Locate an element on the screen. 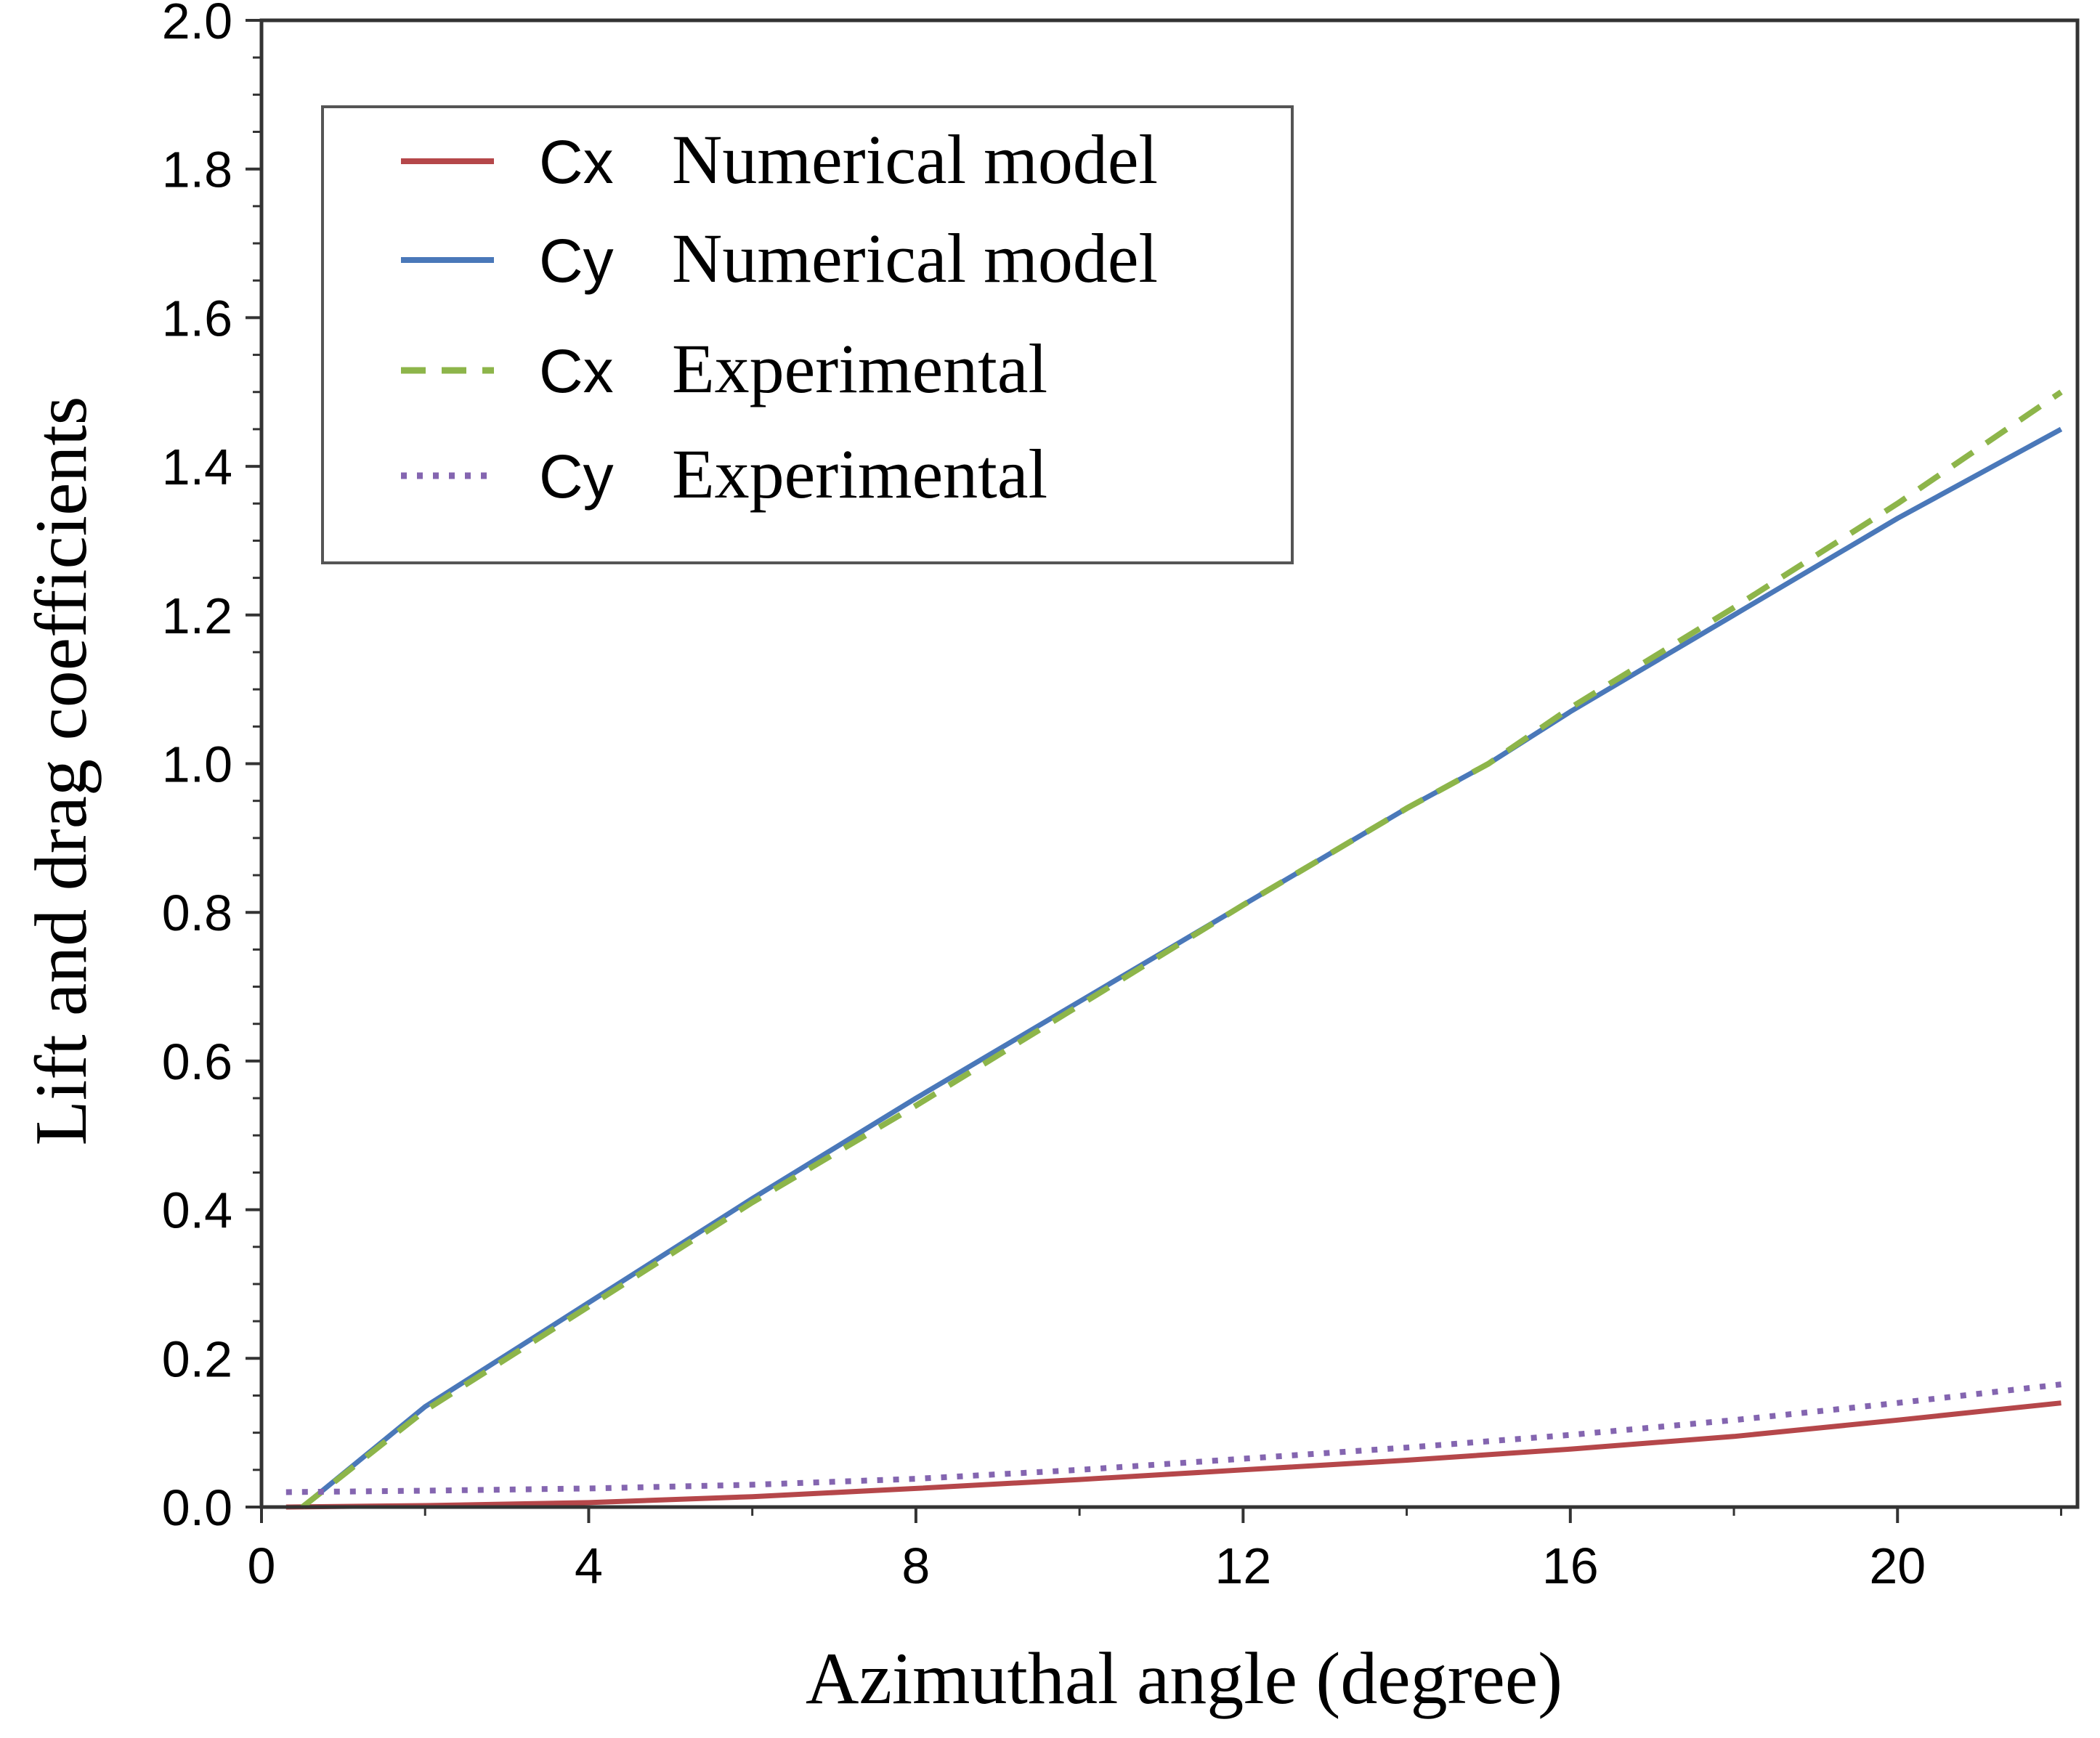 The width and height of the screenshot is (2100, 1738). x-axis-title: Azimuthal angle (degree) is located at coordinates (1184, 1679).